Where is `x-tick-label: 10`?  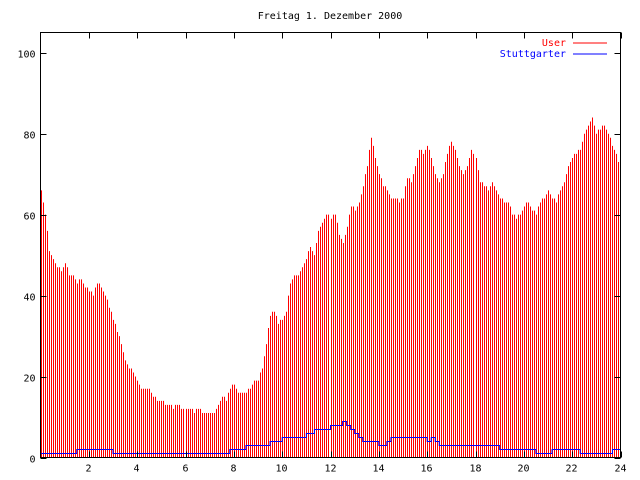 x-tick-label: 10 is located at coordinates (281, 469).